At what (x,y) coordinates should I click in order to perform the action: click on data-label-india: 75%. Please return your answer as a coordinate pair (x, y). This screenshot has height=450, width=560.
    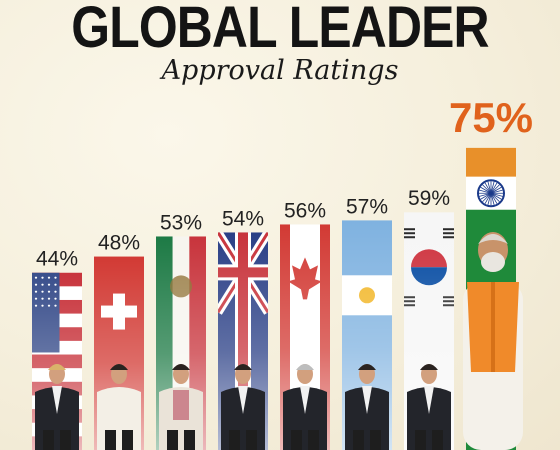
    Looking at the image, I should click on (491, 117).